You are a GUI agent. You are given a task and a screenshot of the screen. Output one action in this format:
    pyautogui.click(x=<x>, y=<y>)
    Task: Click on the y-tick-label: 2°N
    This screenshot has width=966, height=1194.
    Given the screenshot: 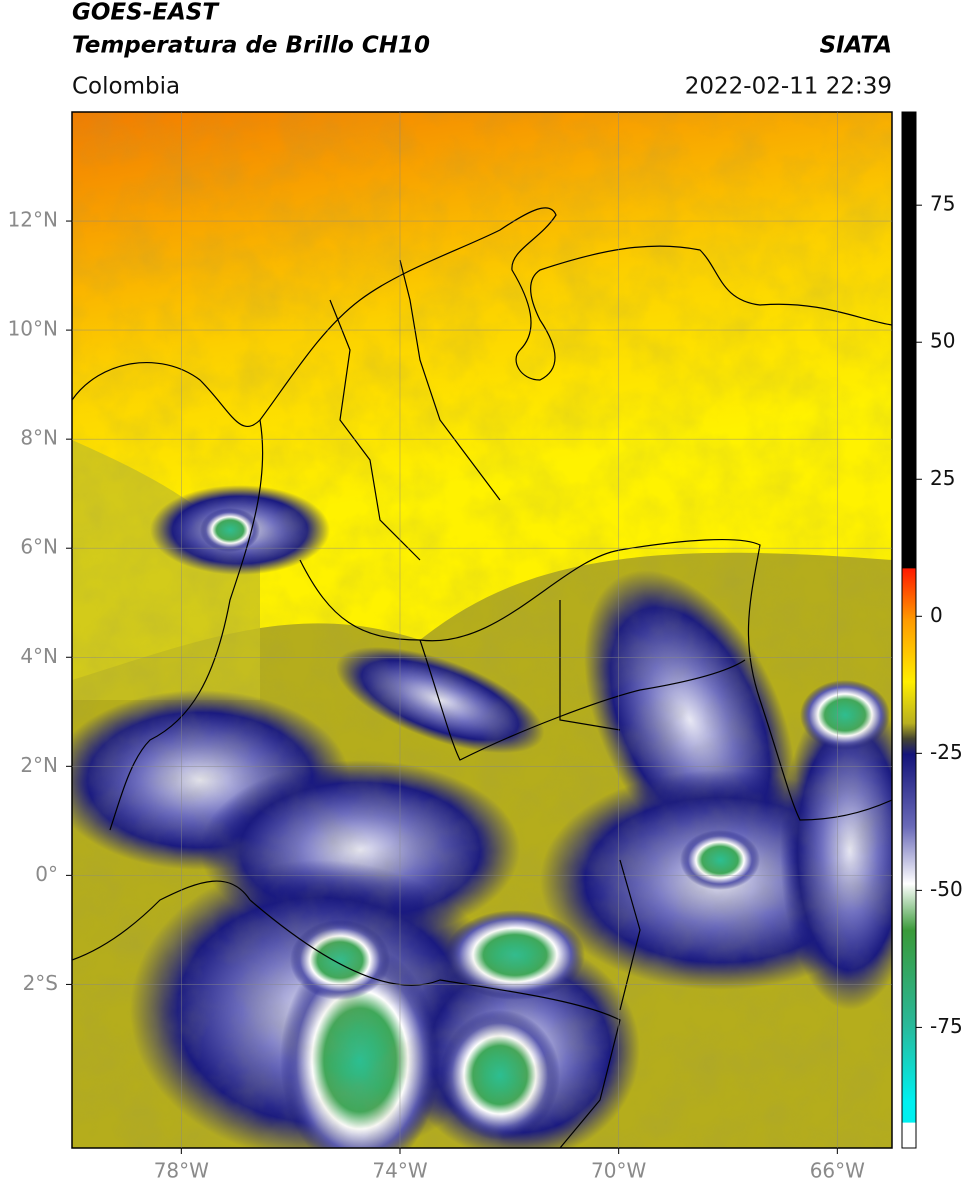 What is the action you would take?
    pyautogui.click(x=39, y=765)
    